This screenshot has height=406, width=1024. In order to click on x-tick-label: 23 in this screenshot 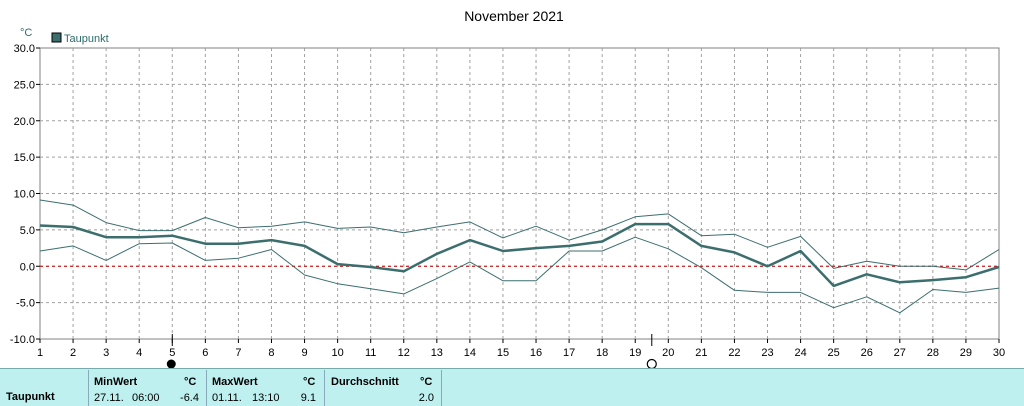, I will do `click(767, 353)`.